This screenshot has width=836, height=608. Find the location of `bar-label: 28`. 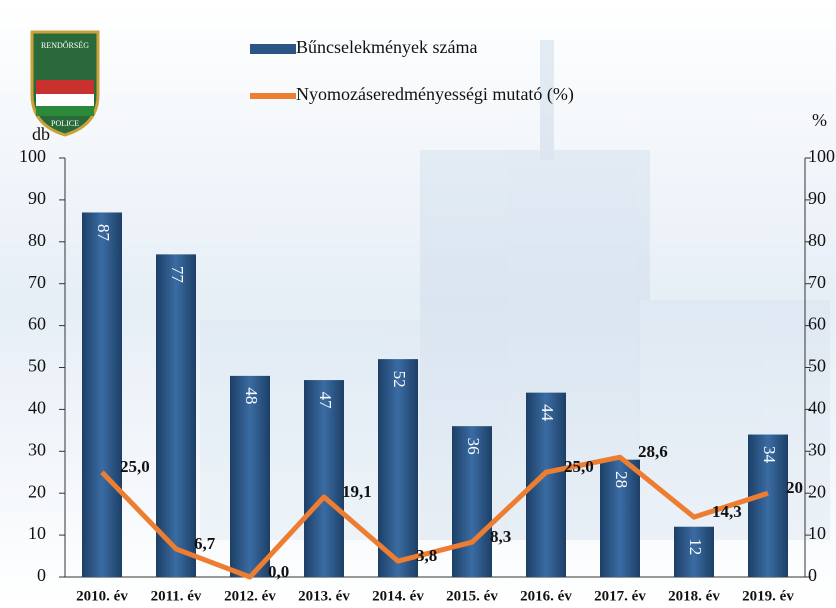

bar-label: 28 is located at coordinates (621, 479).